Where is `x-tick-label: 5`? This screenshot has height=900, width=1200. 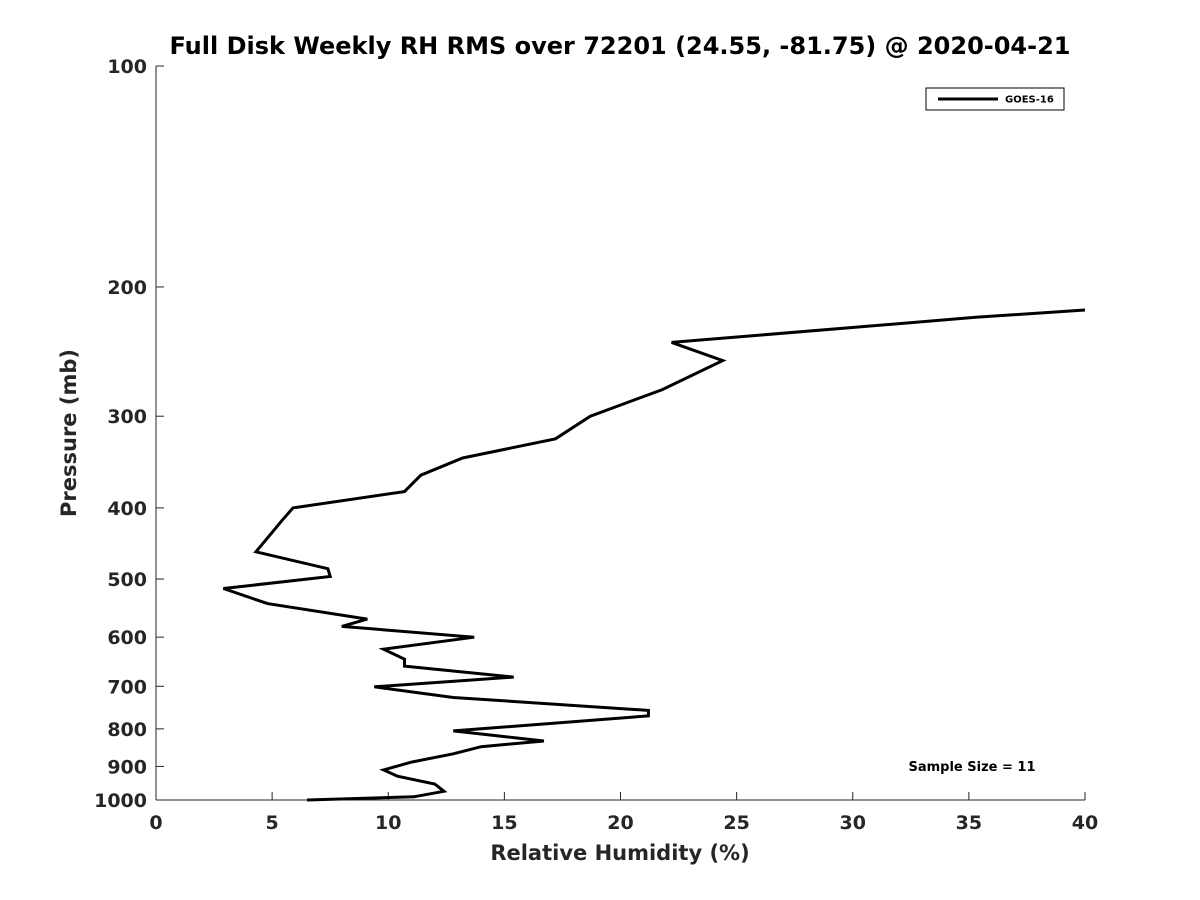 x-tick-label: 5 is located at coordinates (272, 823).